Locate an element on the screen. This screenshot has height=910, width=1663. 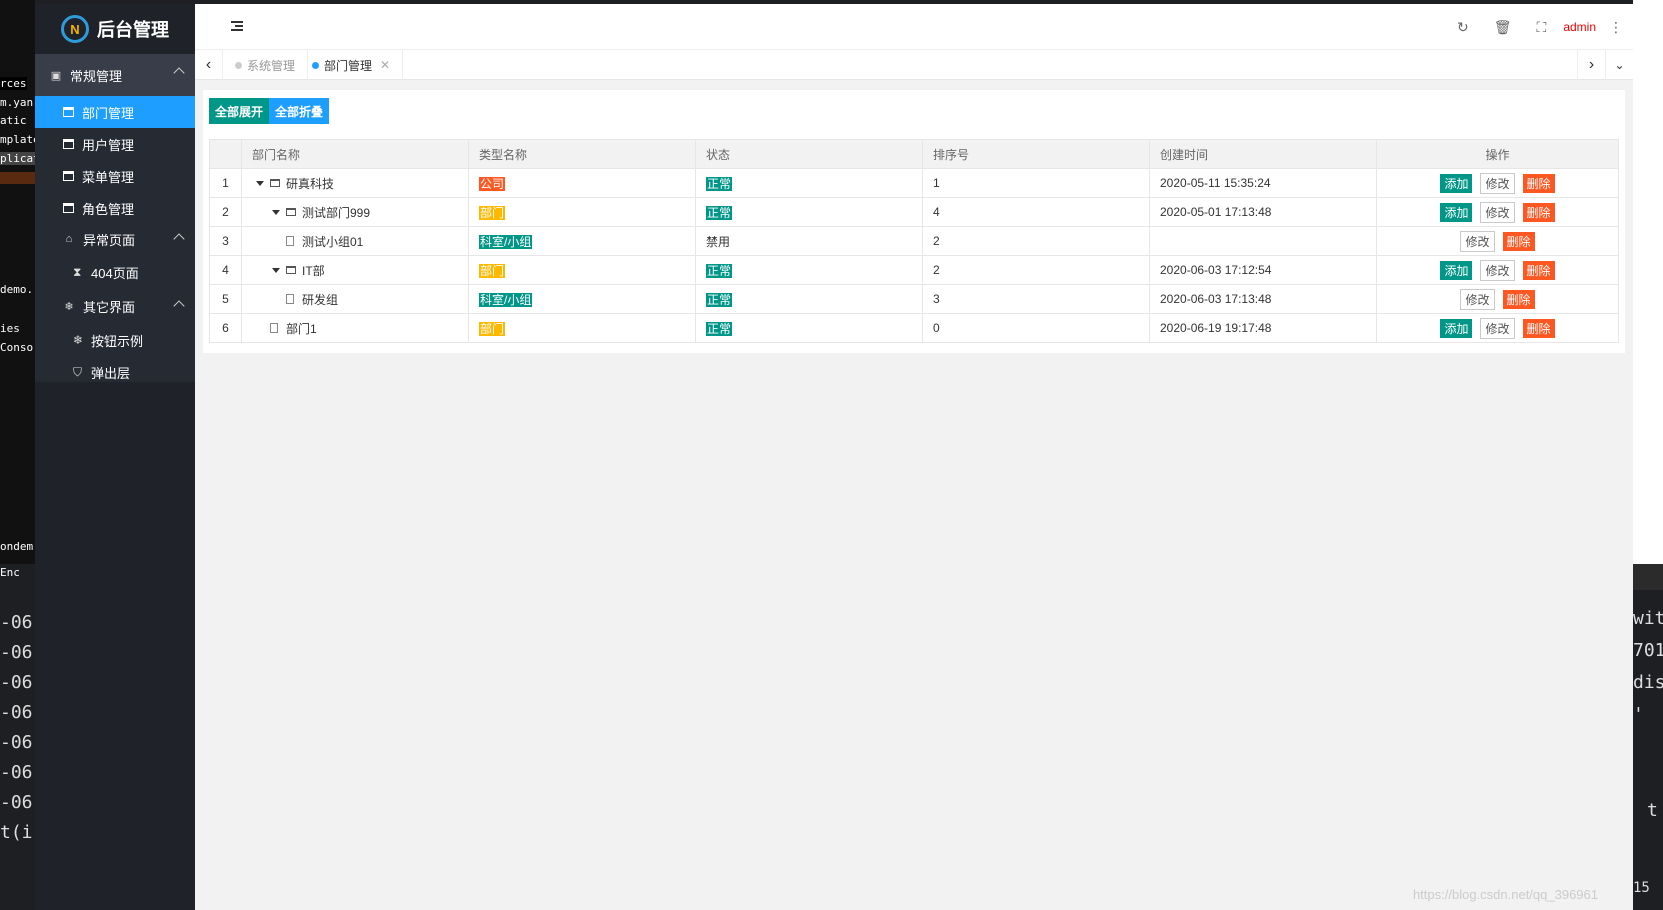
sidebar-item-users: 用户管理 is located at coordinates (115, 144).